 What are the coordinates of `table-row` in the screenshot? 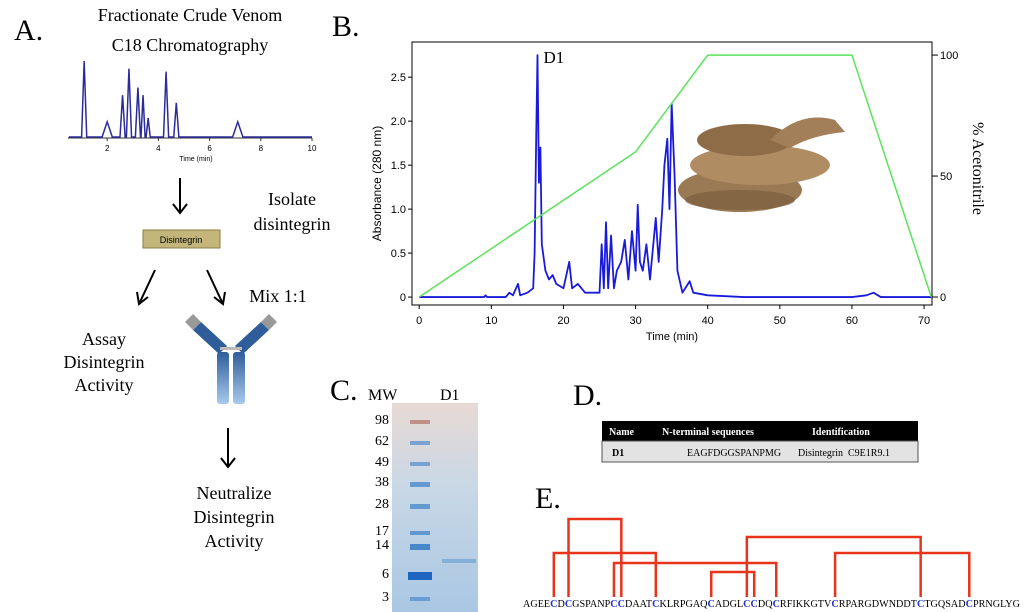 It's located at (760, 451).